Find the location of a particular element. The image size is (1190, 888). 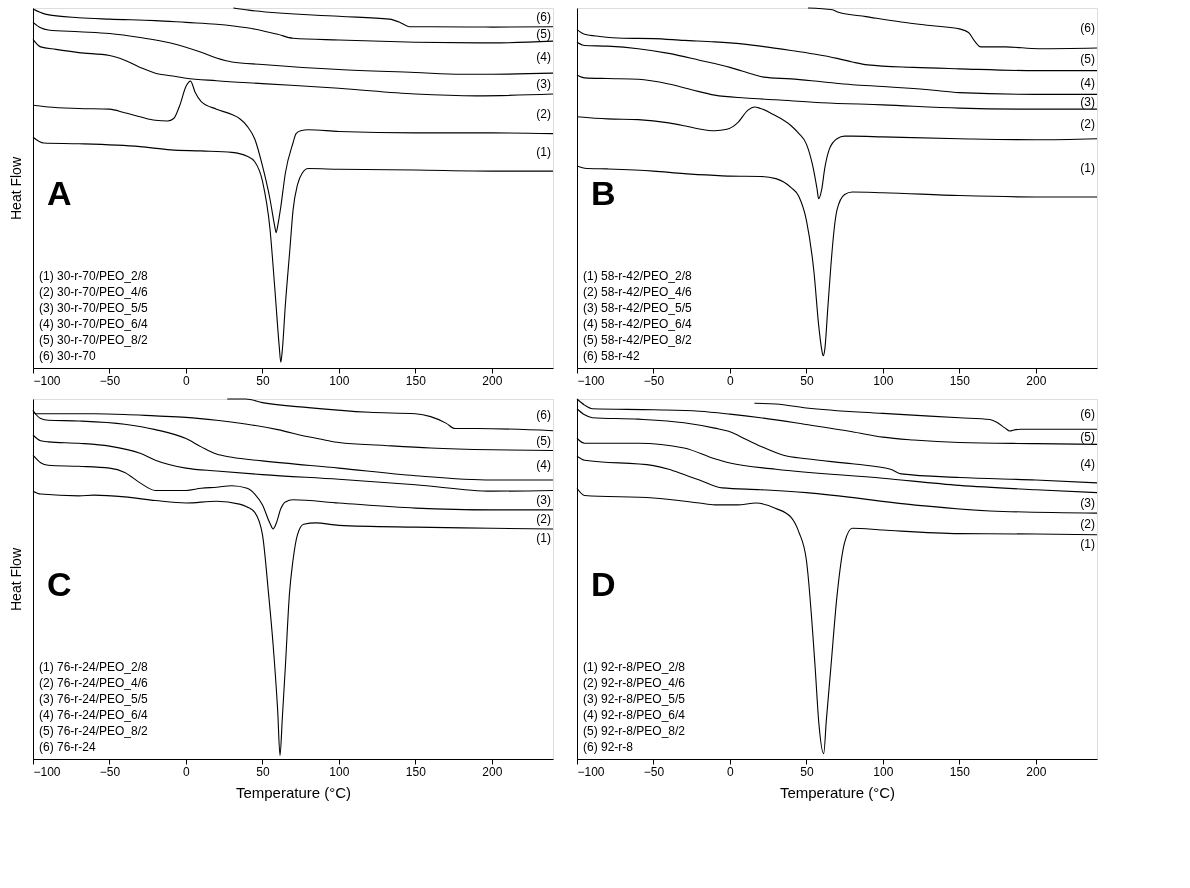

text: C is located at coordinates (59, 584).